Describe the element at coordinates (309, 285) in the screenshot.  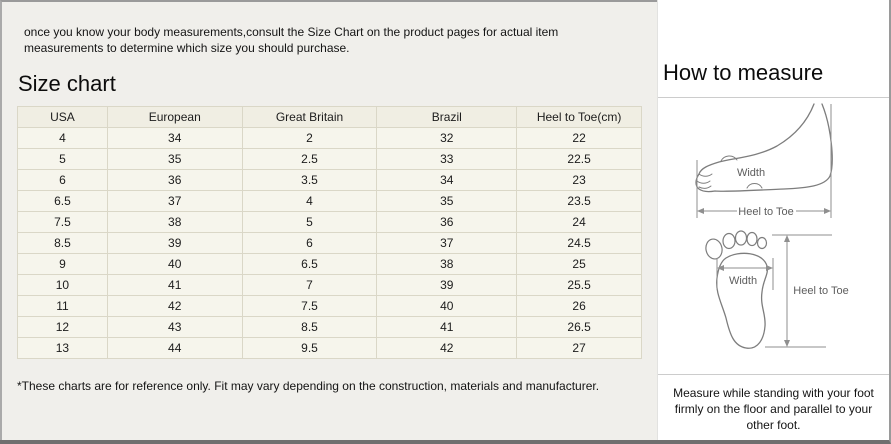
I see `table-cell: 7` at that location.